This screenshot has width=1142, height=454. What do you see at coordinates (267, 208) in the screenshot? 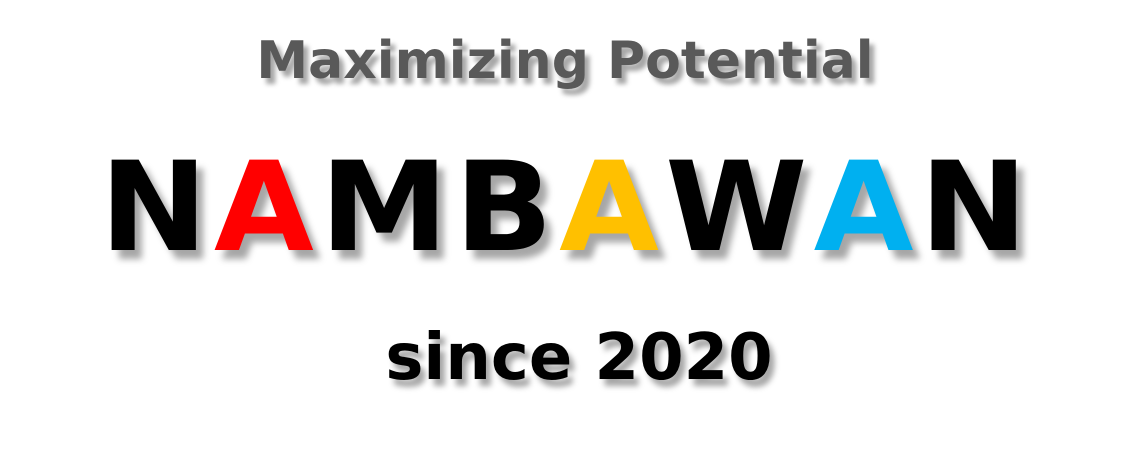
I see `brand-letter-2: A` at bounding box center [267, 208].